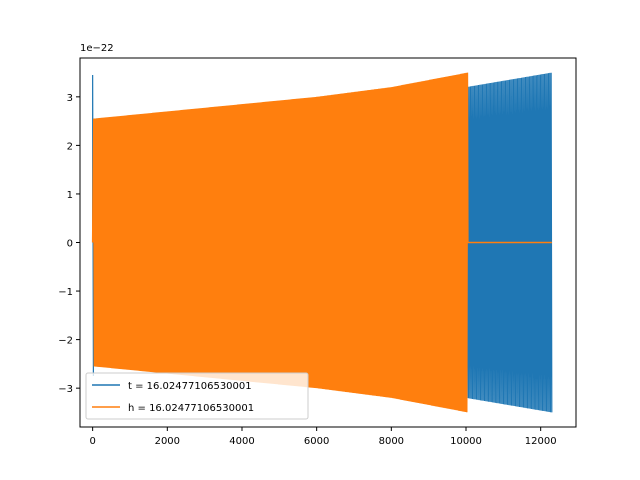 The image size is (640, 480). I want to click on y-tick-label: −1, so click(65, 292).